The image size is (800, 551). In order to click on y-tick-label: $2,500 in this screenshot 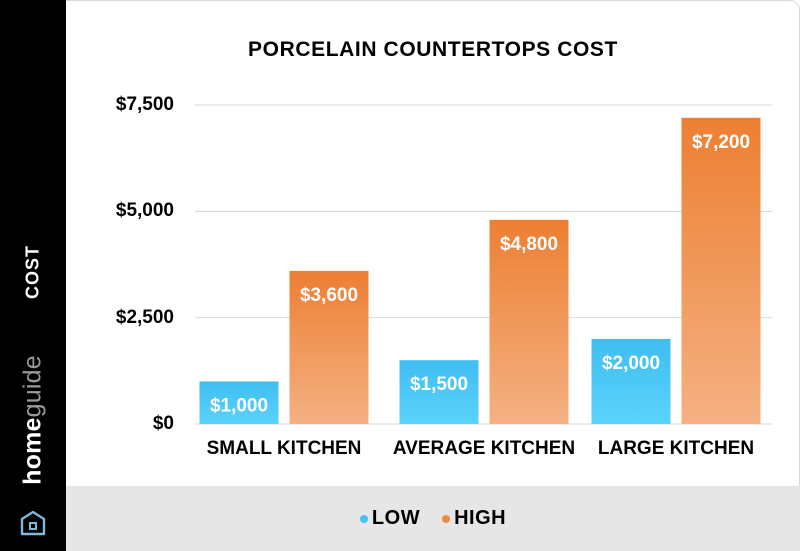, I will do `click(144, 317)`.